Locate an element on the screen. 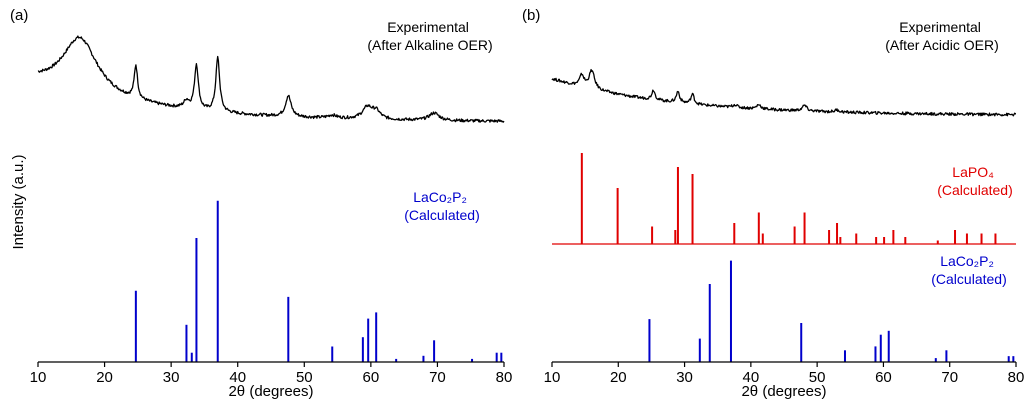  panel-b-label: (b) is located at coordinates (531, 15).